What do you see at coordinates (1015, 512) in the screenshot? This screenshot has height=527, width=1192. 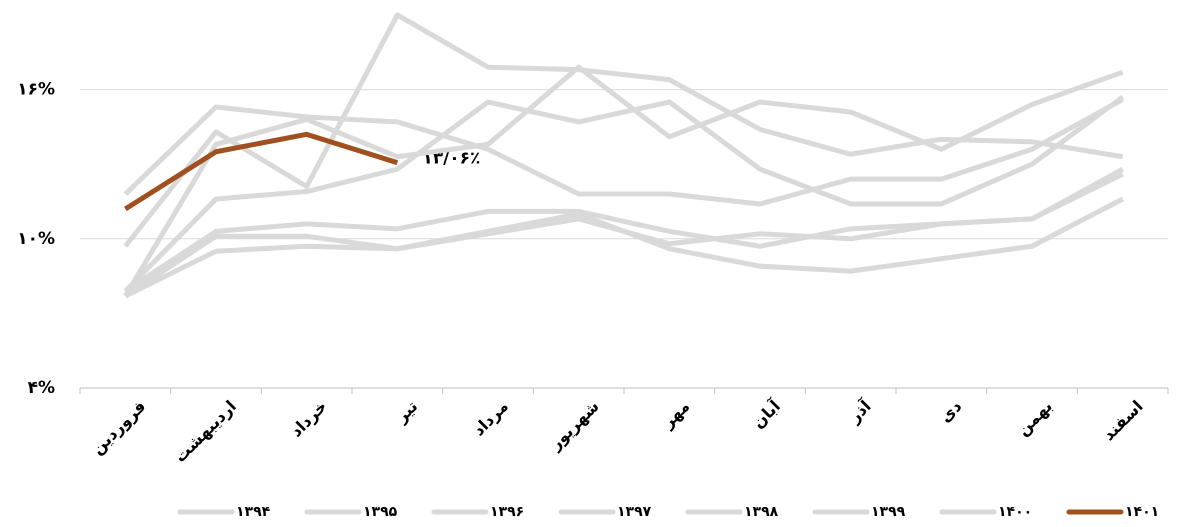 I see `legend-label: ۱۴۰۰` at bounding box center [1015, 512].